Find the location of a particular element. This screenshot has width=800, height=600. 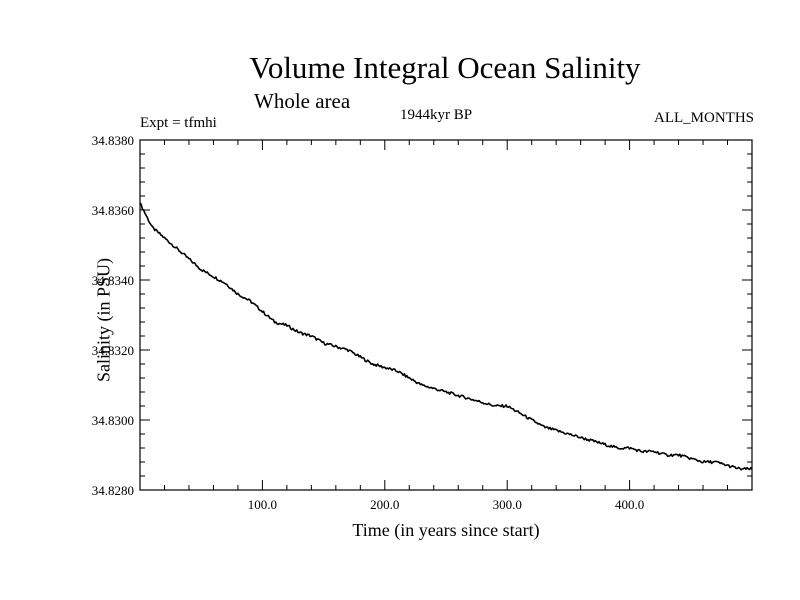

experiment-label: Expt = tfmhi is located at coordinates (178, 123).